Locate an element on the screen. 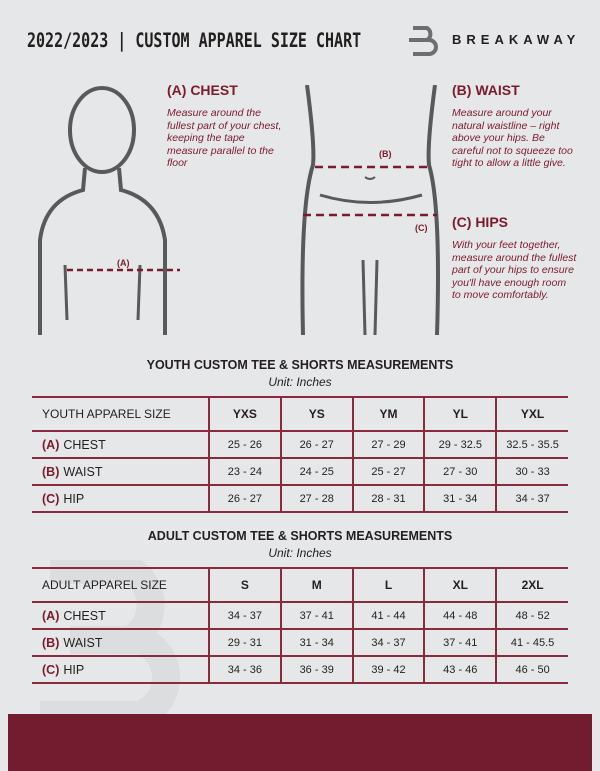 This screenshot has width=600, height=771. size-value: 25 - 27 is located at coordinates (388, 472).